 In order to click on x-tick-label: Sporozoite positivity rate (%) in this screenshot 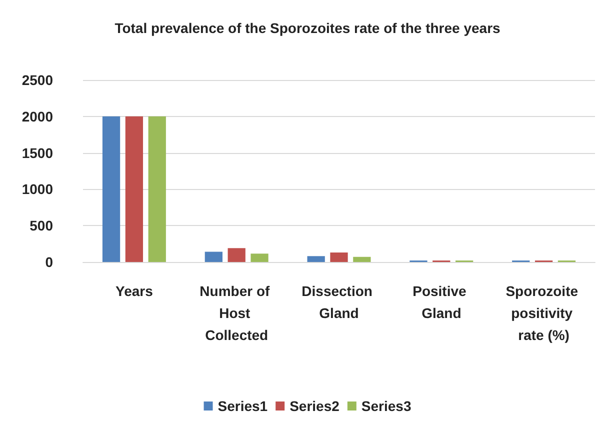, I will do `click(544, 313)`.